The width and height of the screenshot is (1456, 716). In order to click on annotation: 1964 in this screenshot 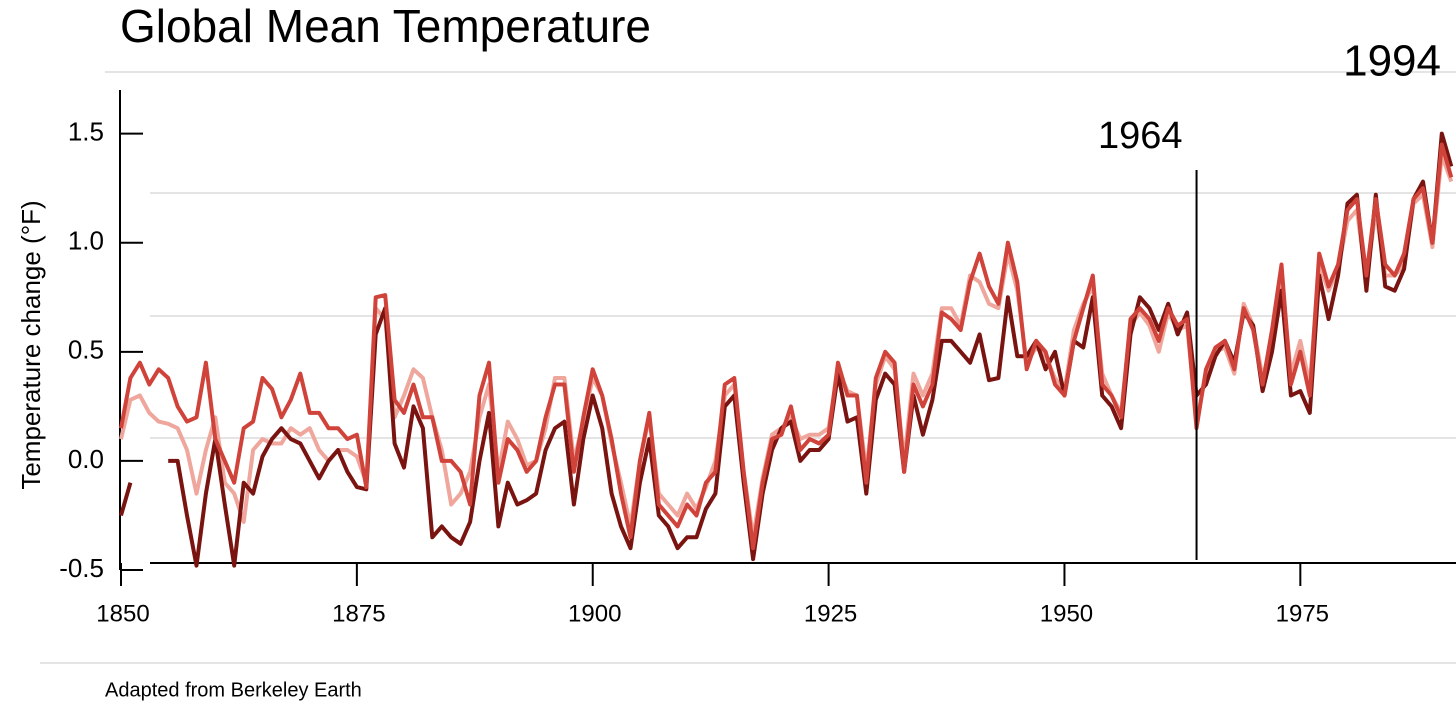, I will do `click(1140, 136)`.